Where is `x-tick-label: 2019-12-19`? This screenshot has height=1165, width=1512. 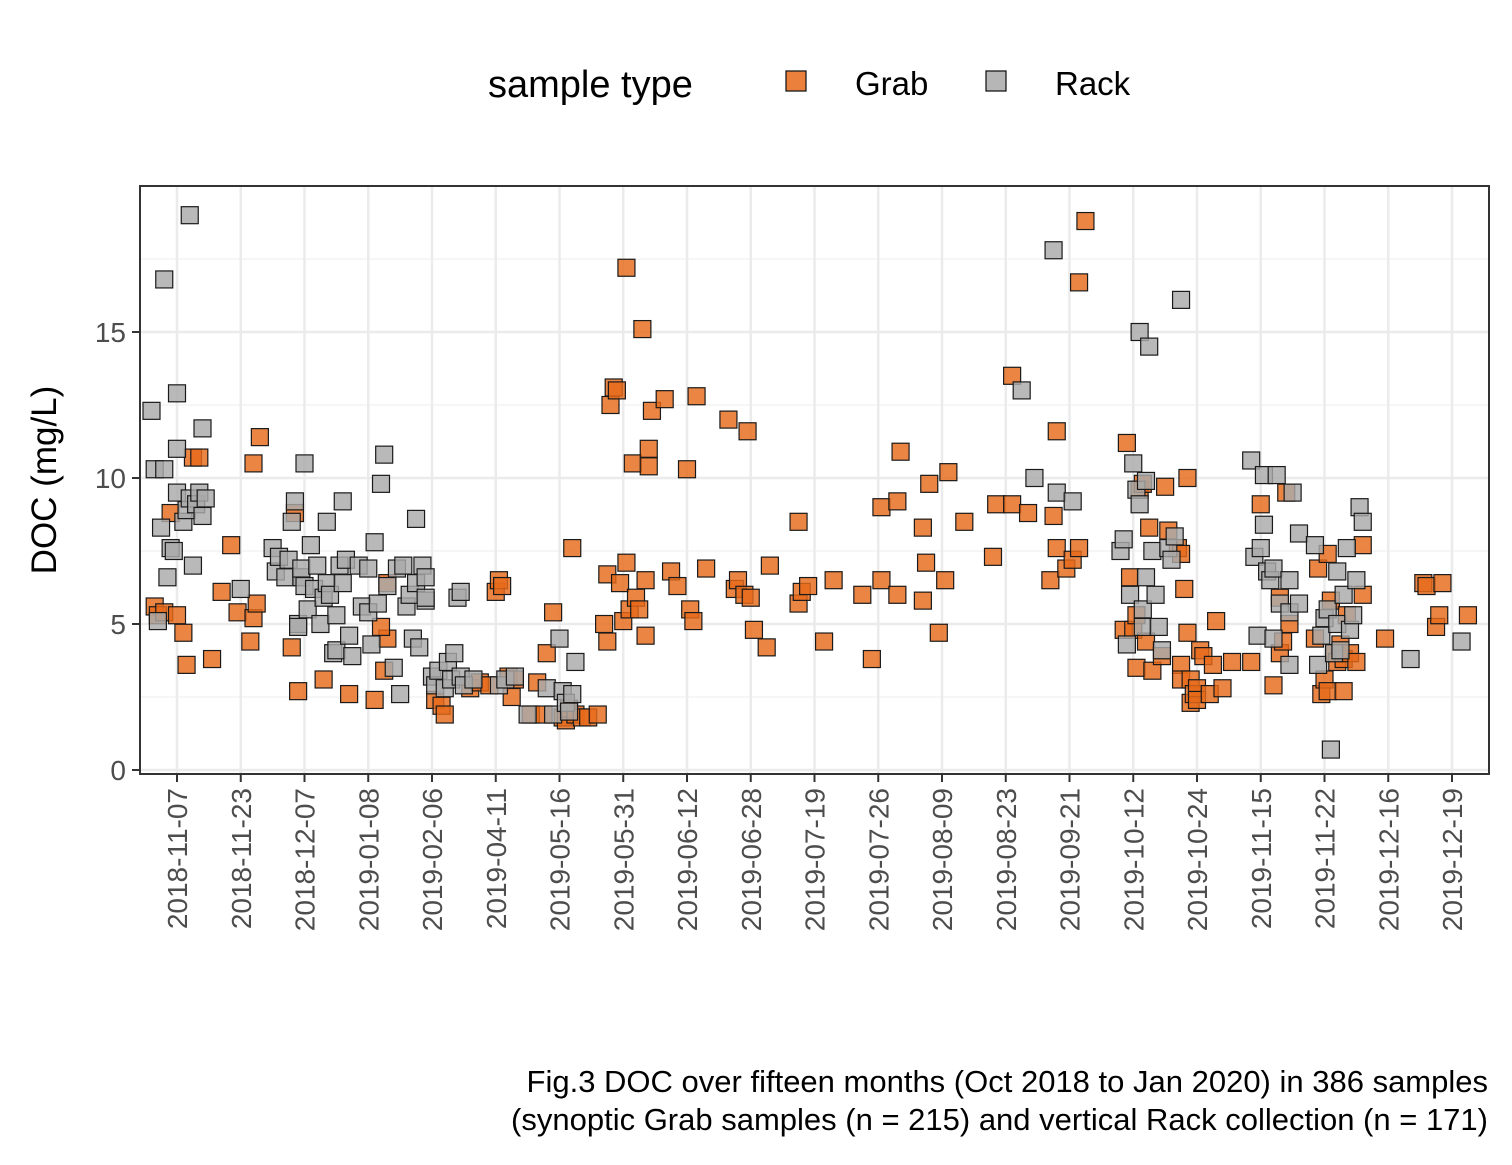 x-tick-label: 2019-12-19 is located at coordinates (1452, 859).